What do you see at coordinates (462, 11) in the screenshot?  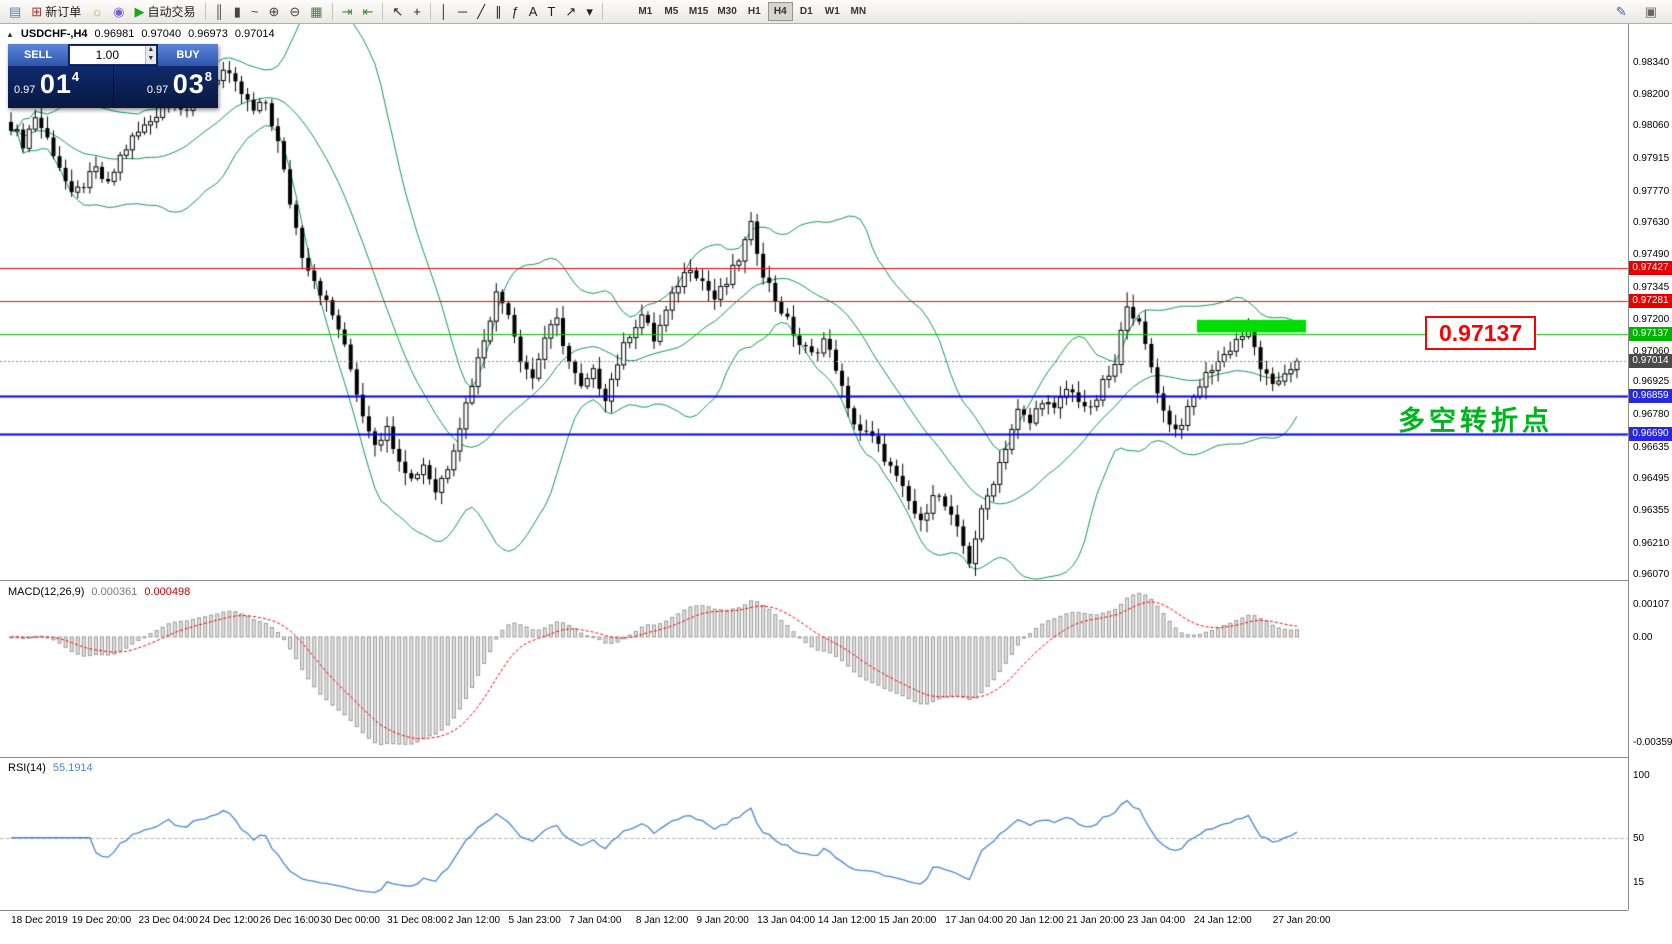 I see `horizontal-line-icon: ─` at bounding box center [462, 11].